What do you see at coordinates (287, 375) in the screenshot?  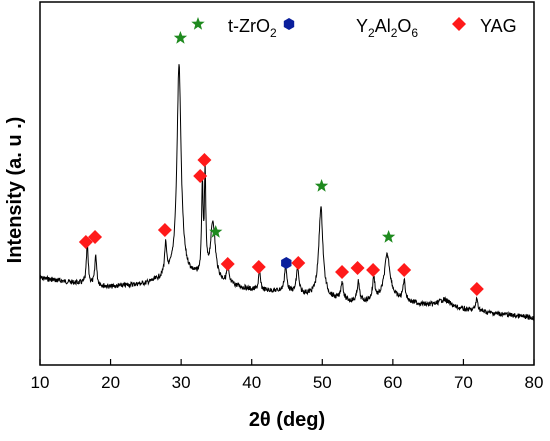 I see `x-axis-ticks: 10 20 30 40 50 60 70 80` at bounding box center [287, 375].